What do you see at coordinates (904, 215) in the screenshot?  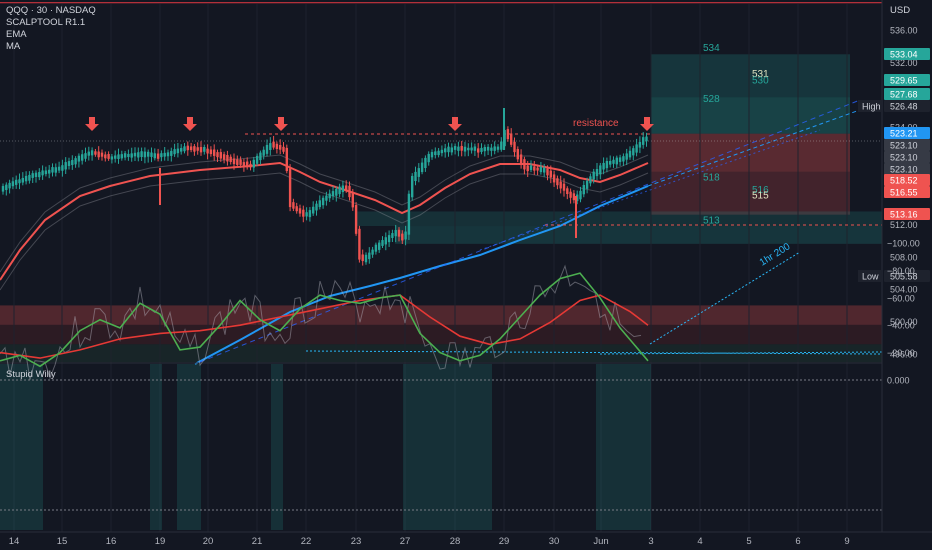 I see `price-label-10: 513.16` at bounding box center [904, 215].